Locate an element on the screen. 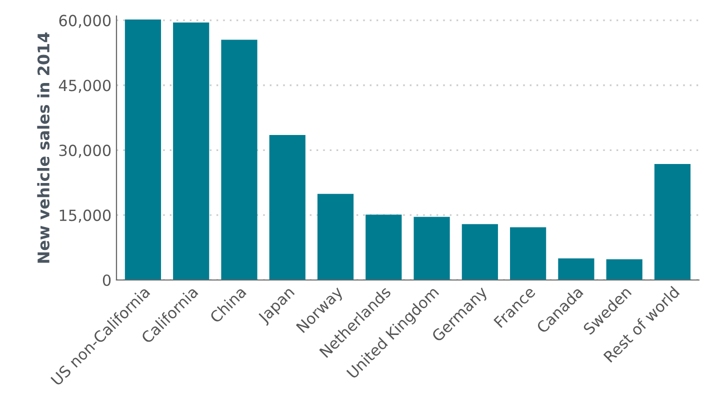 This screenshot has width=706, height=400. y-tick-label: 45,000 is located at coordinates (84, 86).